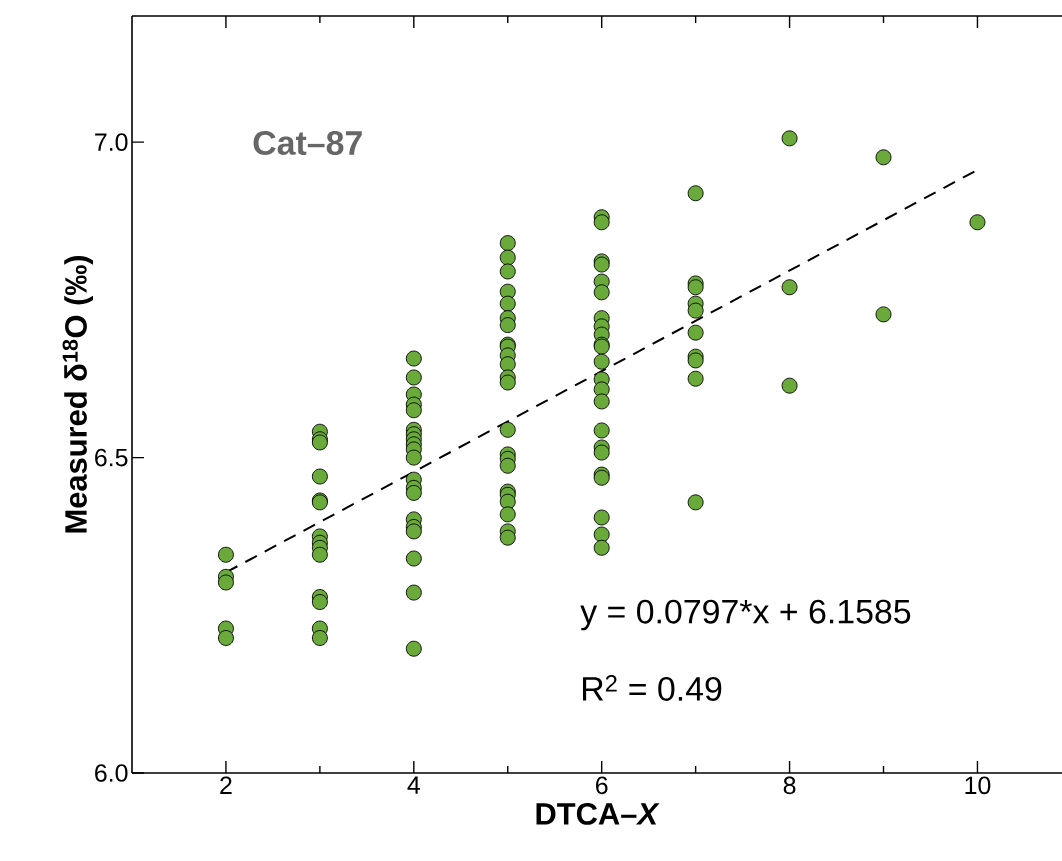 This screenshot has width=1062, height=861. Describe the element at coordinates (226, 785) in the screenshot. I see `x-tick-label: 2` at that location.